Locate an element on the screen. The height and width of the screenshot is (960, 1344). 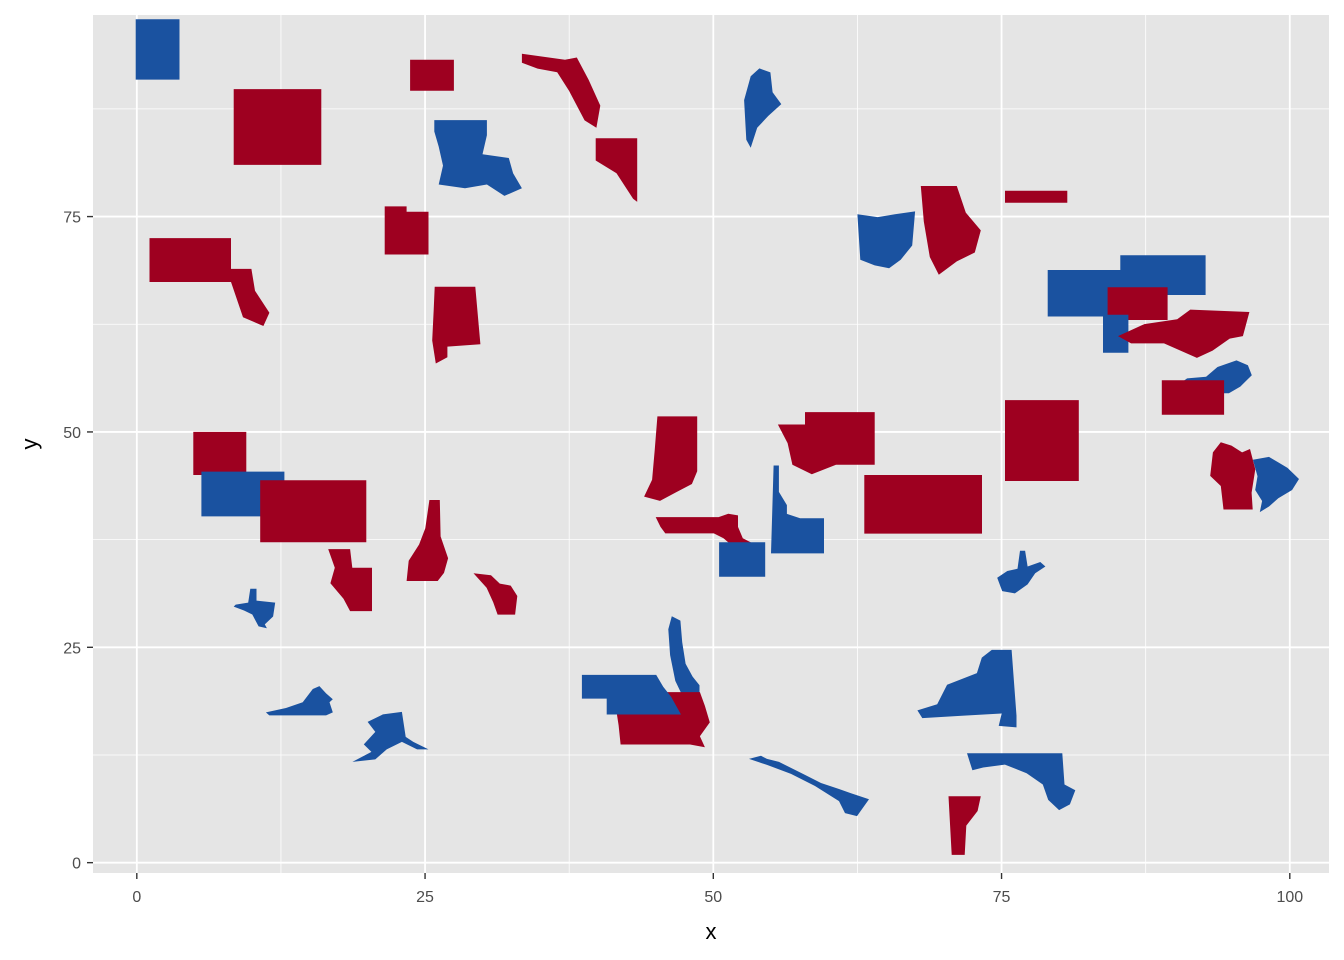
state-mark-texas is located at coordinates (254, 608).